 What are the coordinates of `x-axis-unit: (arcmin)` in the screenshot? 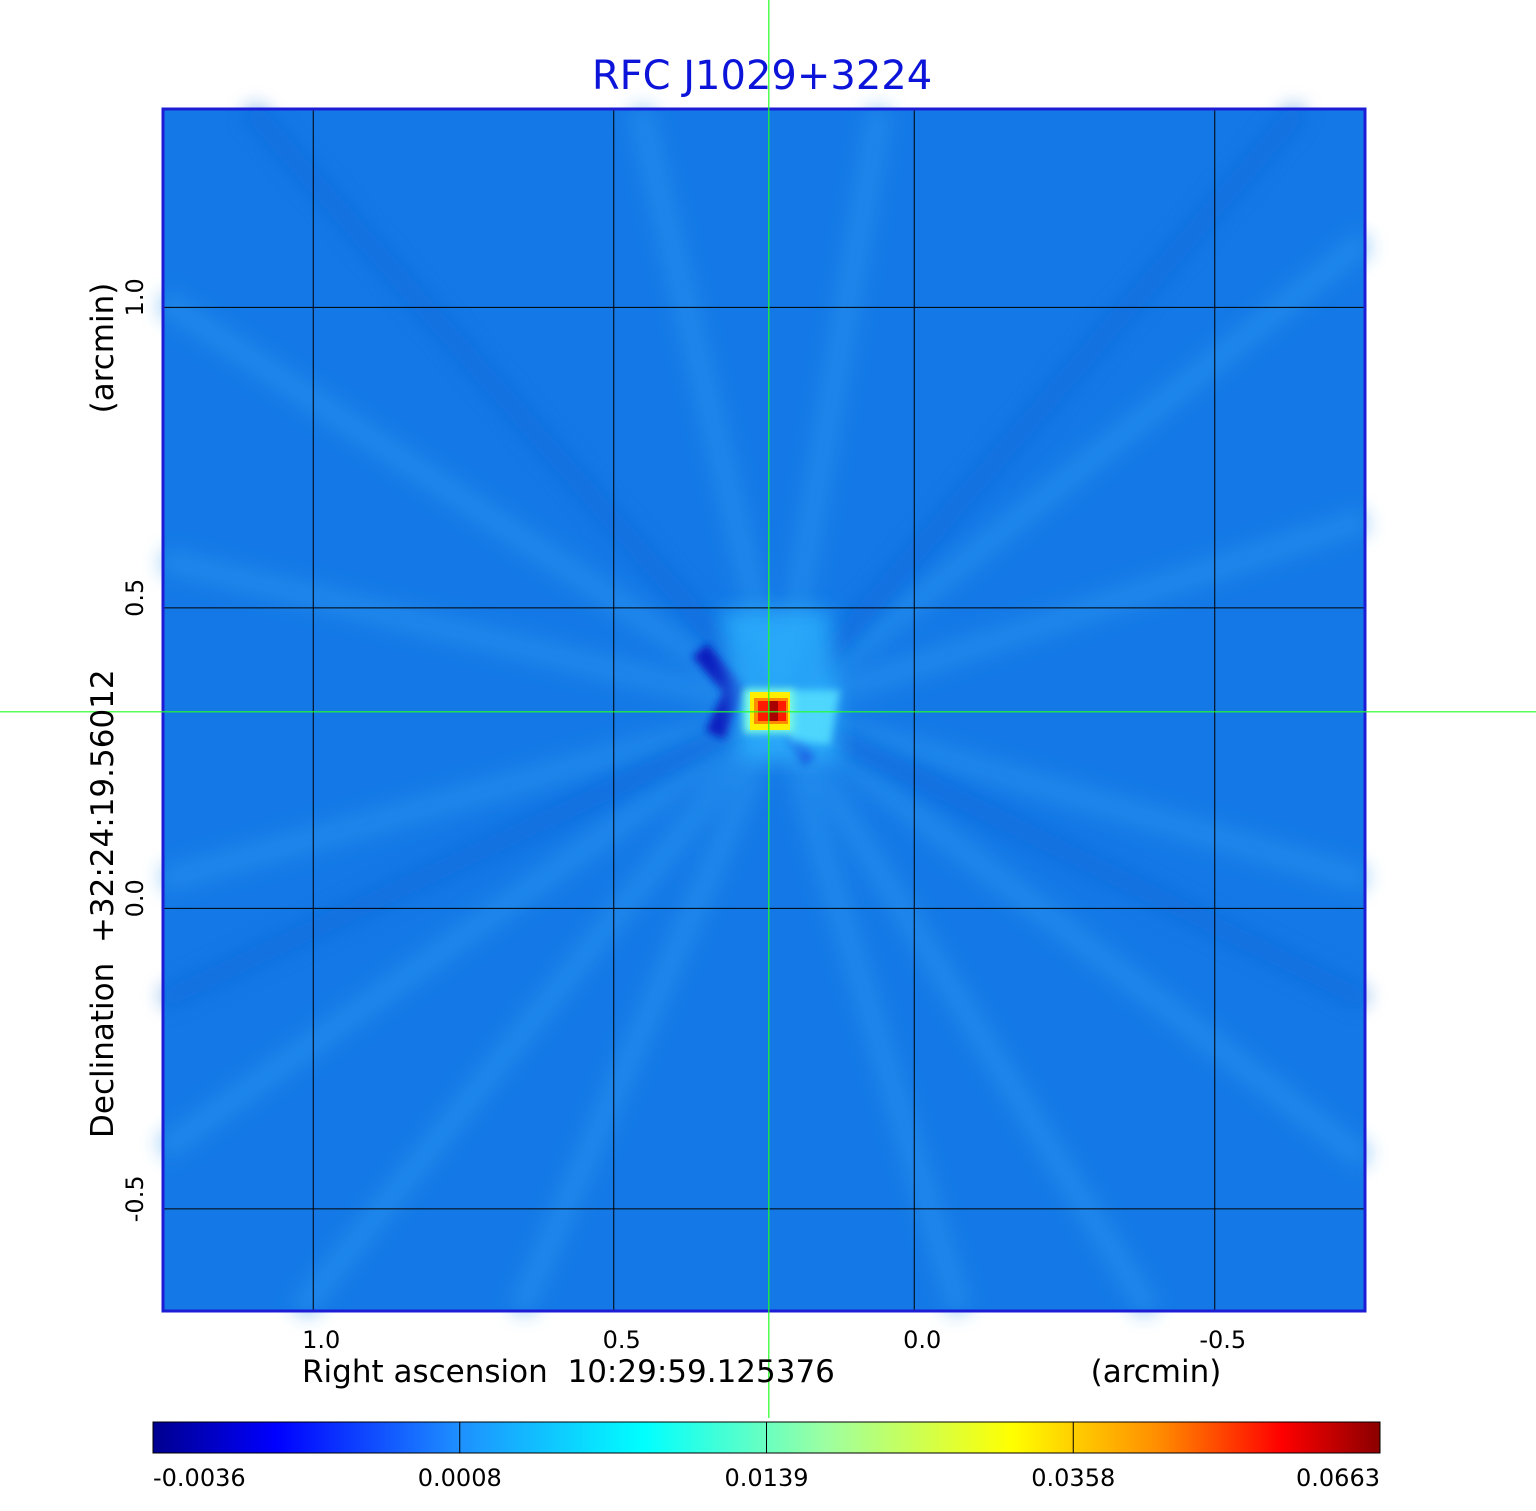 It's located at (1156, 1372).